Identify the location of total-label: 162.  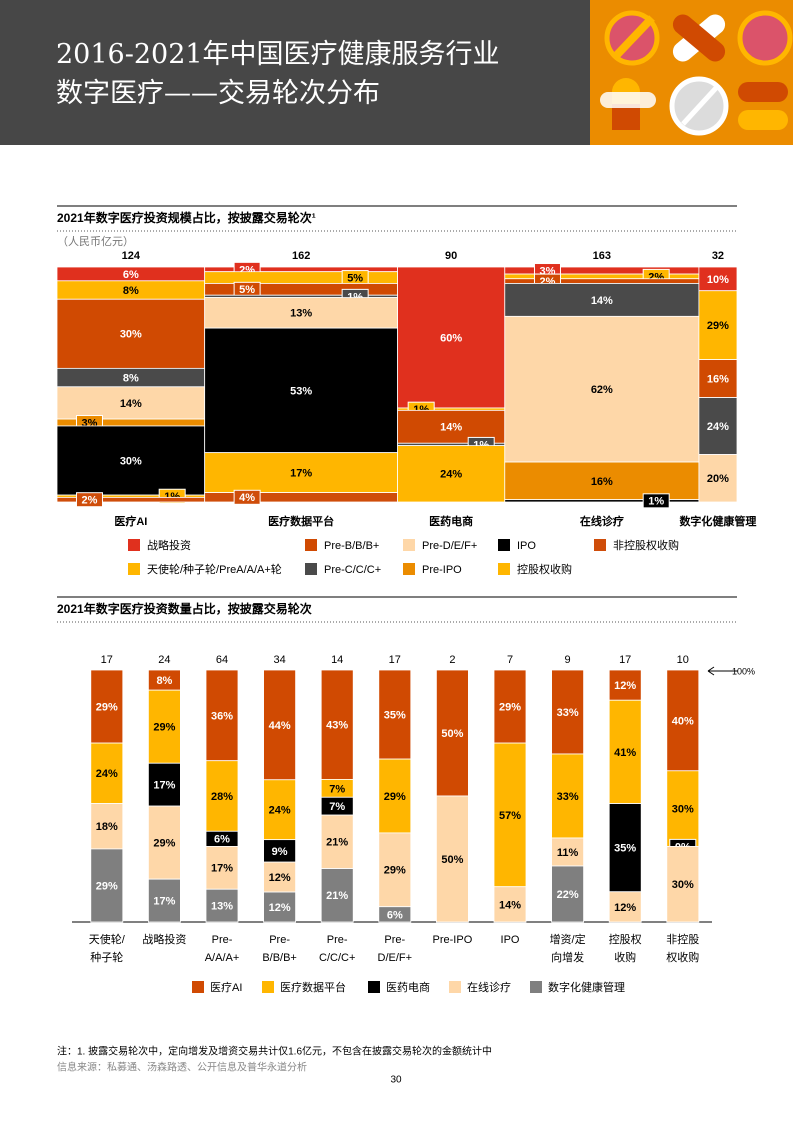
(301, 256).